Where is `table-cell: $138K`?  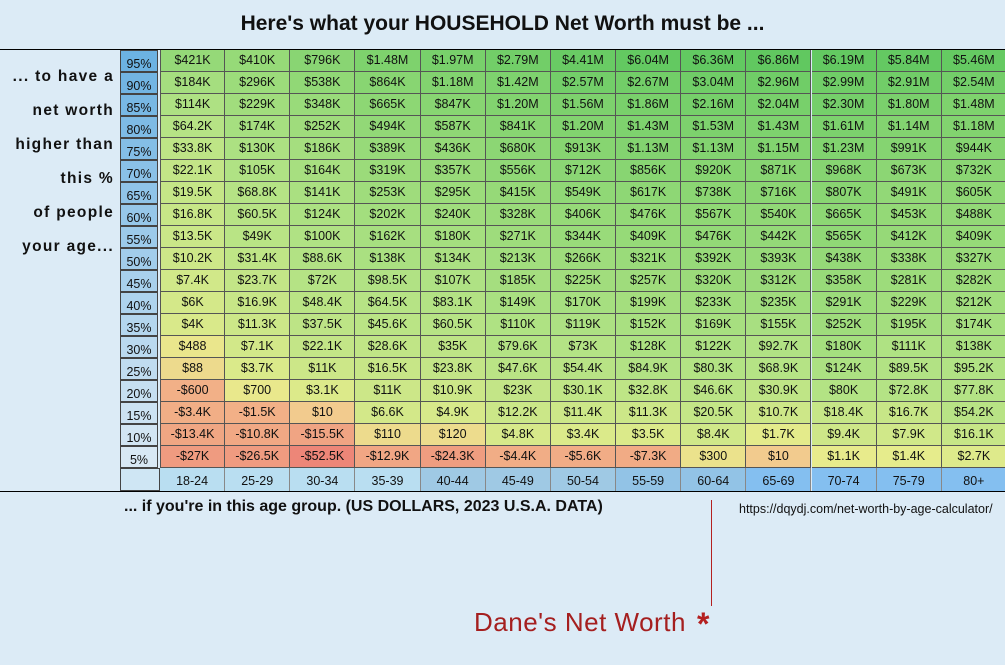
table-cell: $138K is located at coordinates (388, 259).